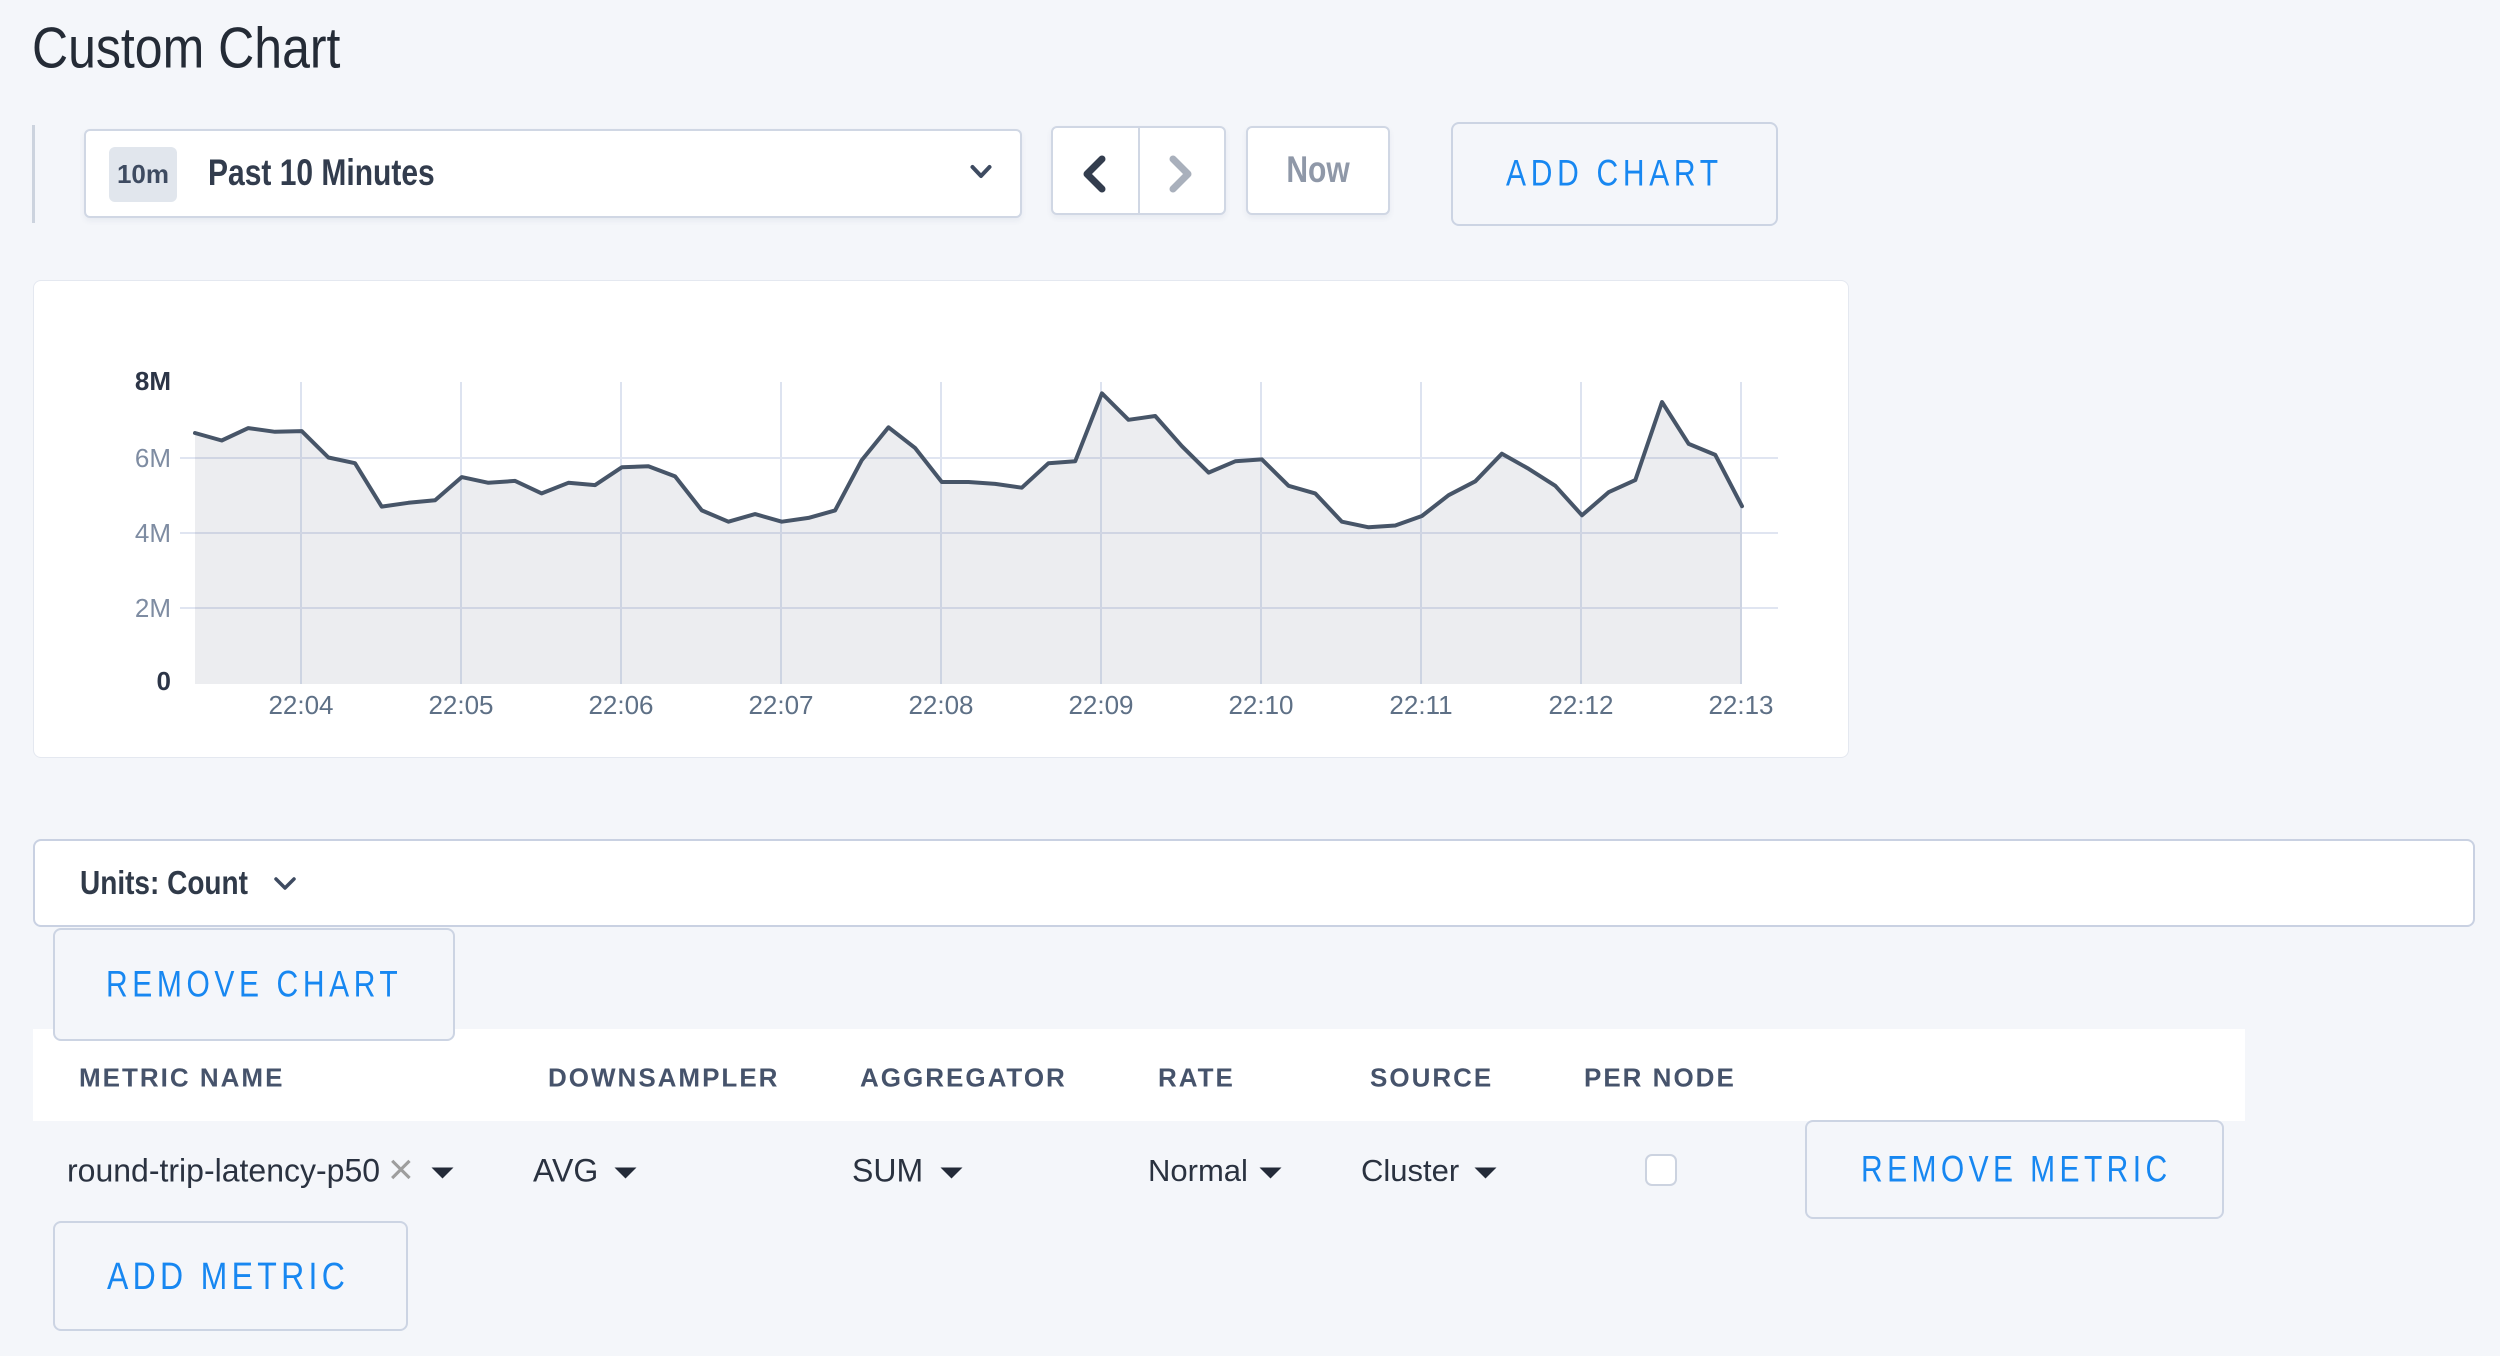  Describe the element at coordinates (1420, 705) in the screenshot. I see `svg-text: 22:11` at that location.